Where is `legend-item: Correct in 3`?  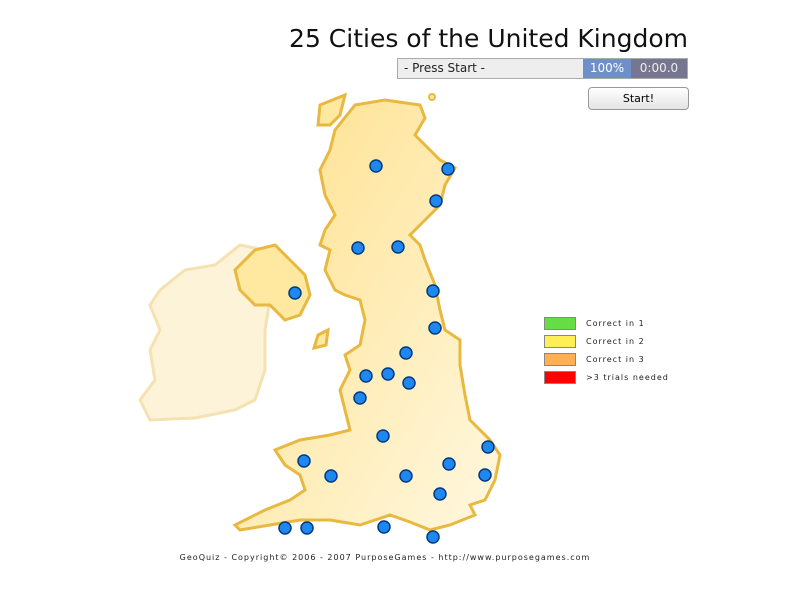
legend-item: Correct in 3 is located at coordinates (606, 359).